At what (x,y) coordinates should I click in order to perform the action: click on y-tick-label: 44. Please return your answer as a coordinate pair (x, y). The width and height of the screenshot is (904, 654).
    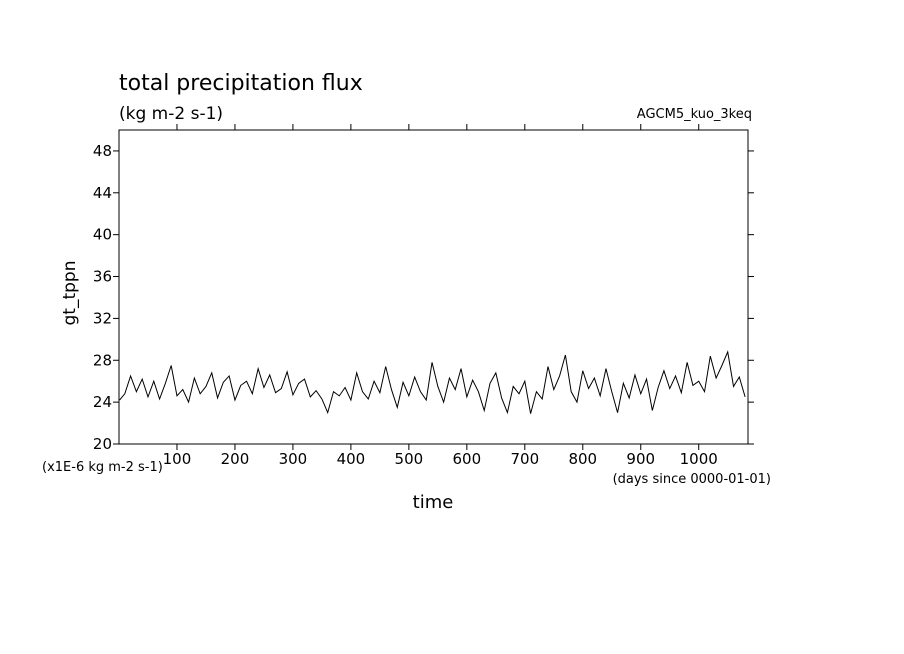
    Looking at the image, I should click on (102, 193).